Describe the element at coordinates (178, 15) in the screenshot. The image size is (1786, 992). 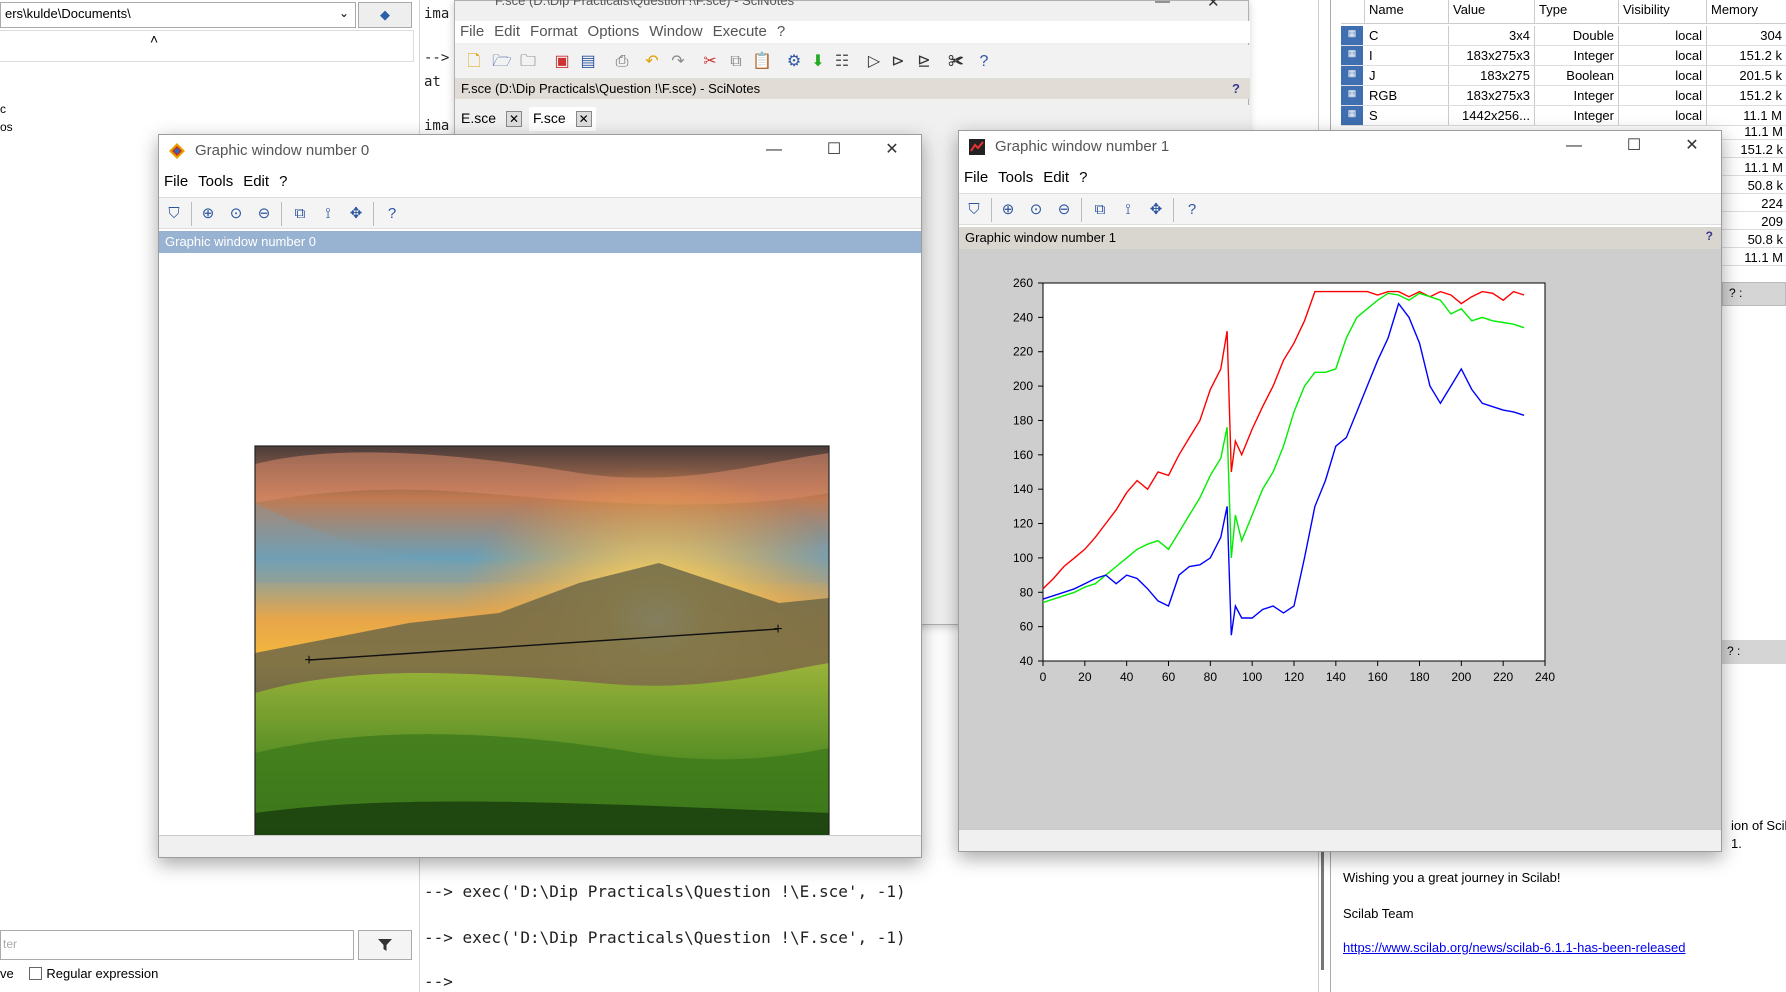
I see `path-combo: ers\kulde\Documents\ ⌄` at that location.